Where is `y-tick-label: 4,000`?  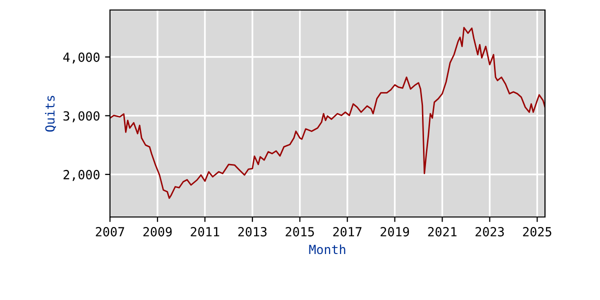
y-tick-label: 4,000 is located at coordinates (81, 58).